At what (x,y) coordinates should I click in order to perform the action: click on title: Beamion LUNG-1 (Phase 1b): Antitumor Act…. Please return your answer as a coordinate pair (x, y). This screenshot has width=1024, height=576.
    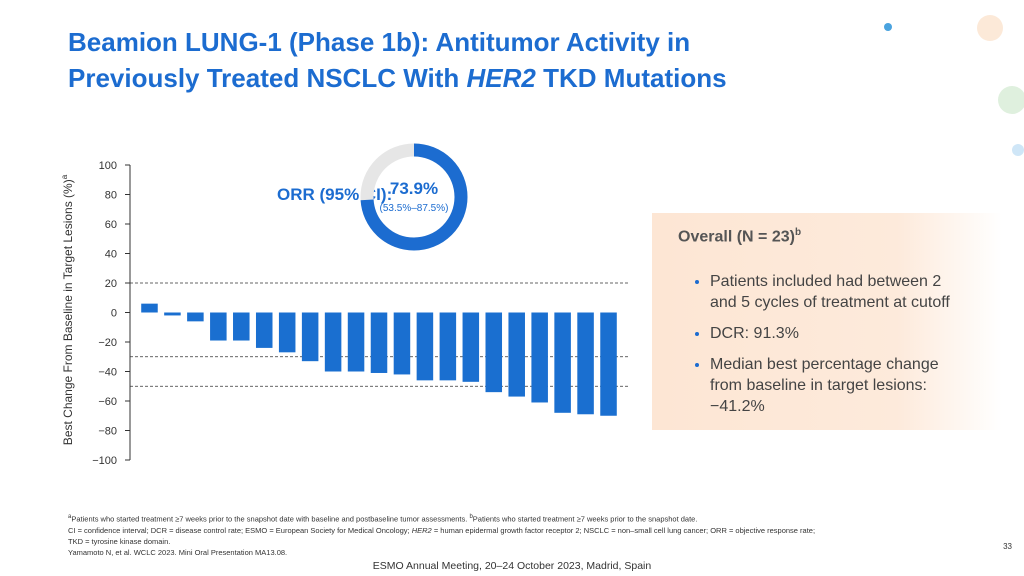
    Looking at the image, I should click on (397, 60).